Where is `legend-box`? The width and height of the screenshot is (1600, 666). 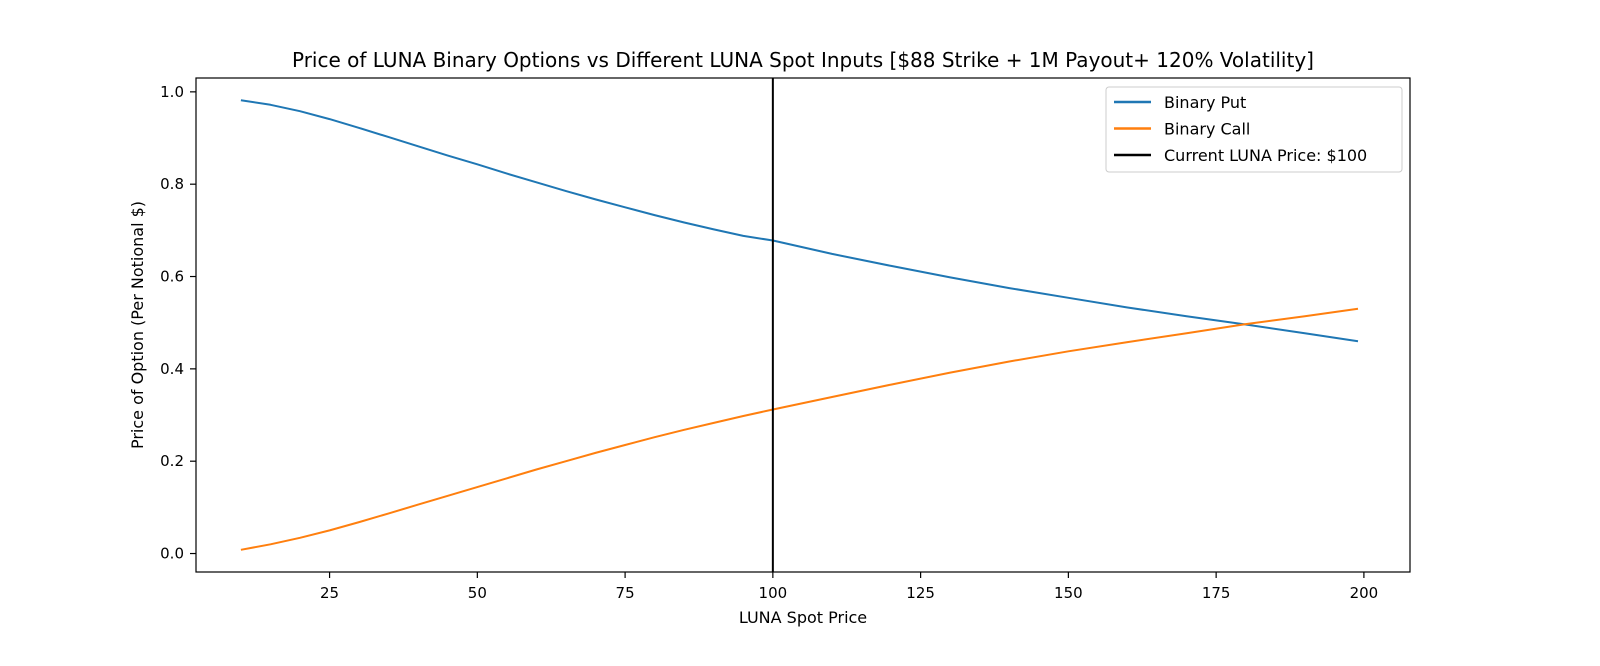 legend-box is located at coordinates (1254, 129).